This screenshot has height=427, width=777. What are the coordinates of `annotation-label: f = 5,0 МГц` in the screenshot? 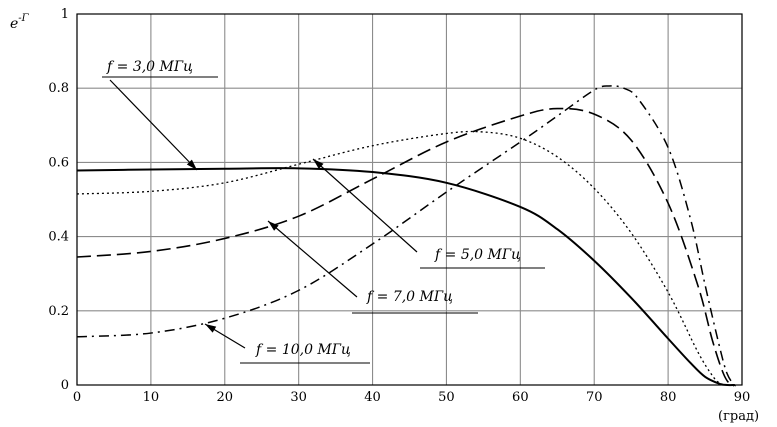 It's located at (477, 255).